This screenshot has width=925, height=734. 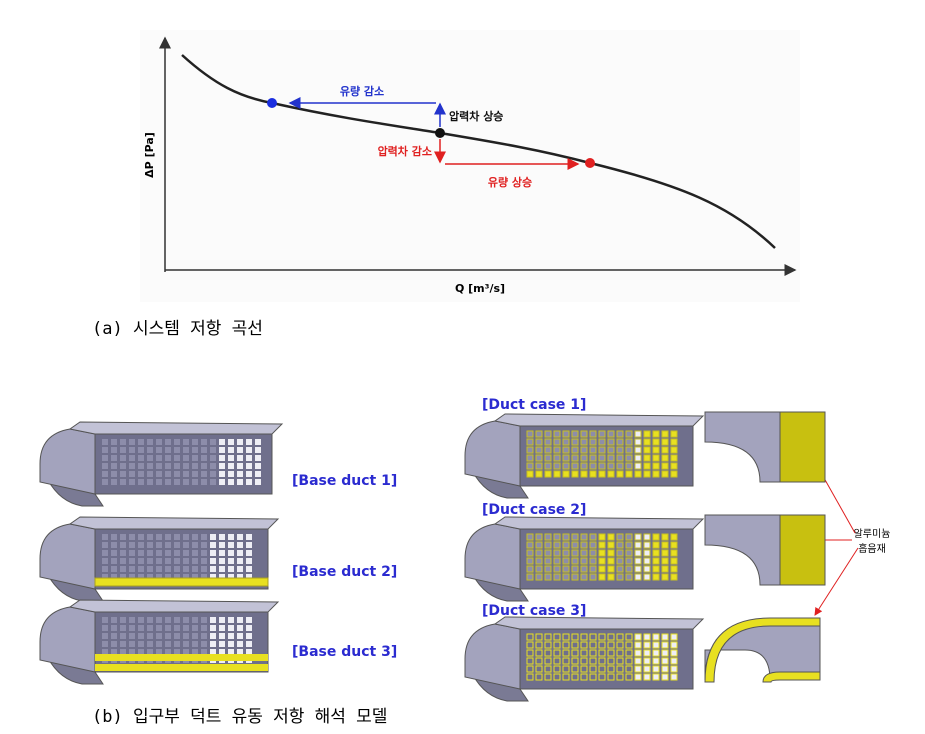 What do you see at coordinates (599, 523) in the screenshot?
I see `duct-top` at bounding box center [599, 523].